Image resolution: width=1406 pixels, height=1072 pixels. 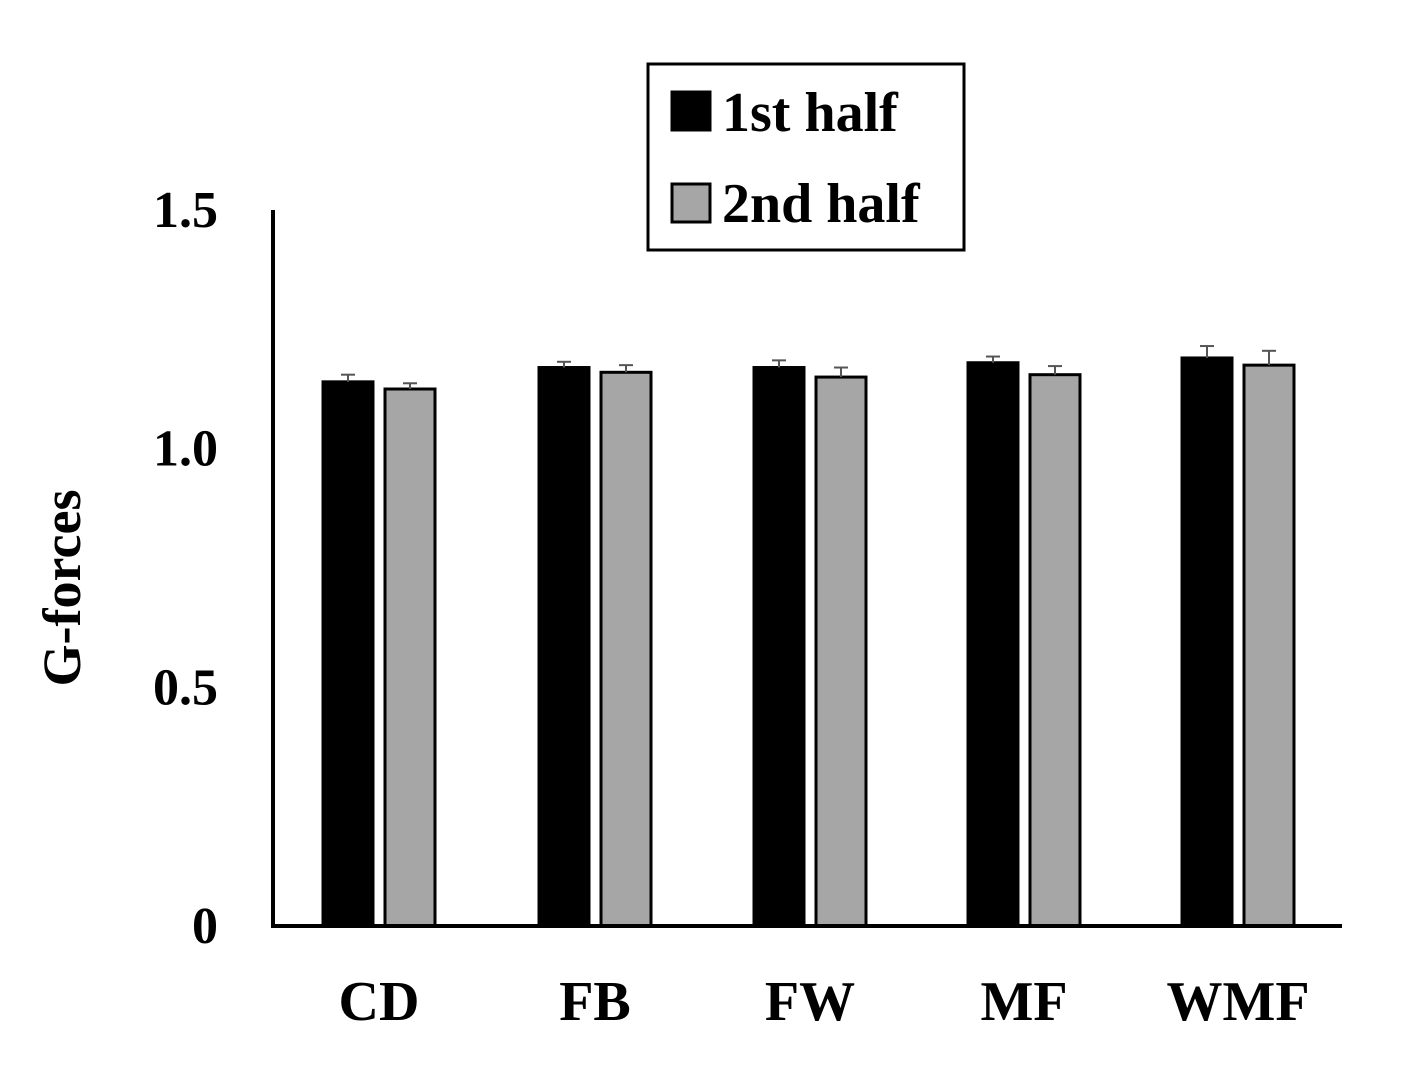 What do you see at coordinates (185, 568) in the screenshot?
I see `y-tick-labels: 0 0.5 1.0 1.5` at bounding box center [185, 568].